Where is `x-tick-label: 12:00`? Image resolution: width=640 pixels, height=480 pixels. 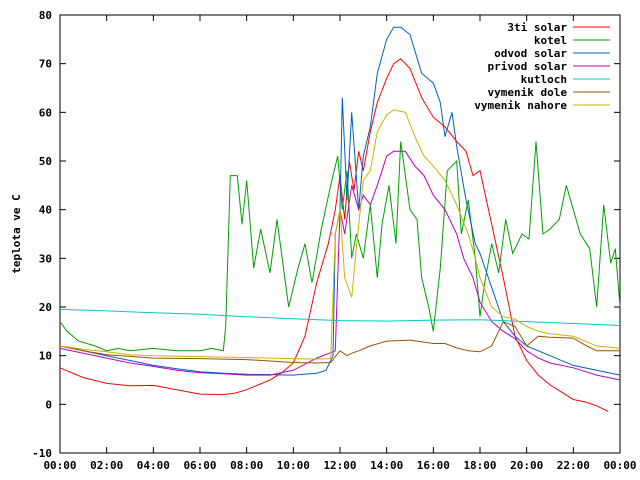 x-tick-label: 12:00 is located at coordinates (339, 465).